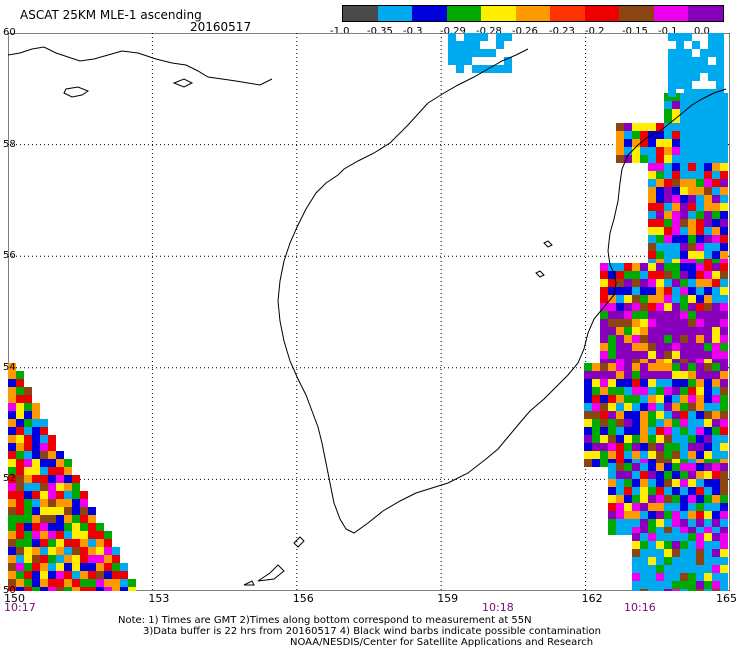 This screenshot has width=740, height=650. I want to click on longitude-tick-label: 159, so click(448, 598).